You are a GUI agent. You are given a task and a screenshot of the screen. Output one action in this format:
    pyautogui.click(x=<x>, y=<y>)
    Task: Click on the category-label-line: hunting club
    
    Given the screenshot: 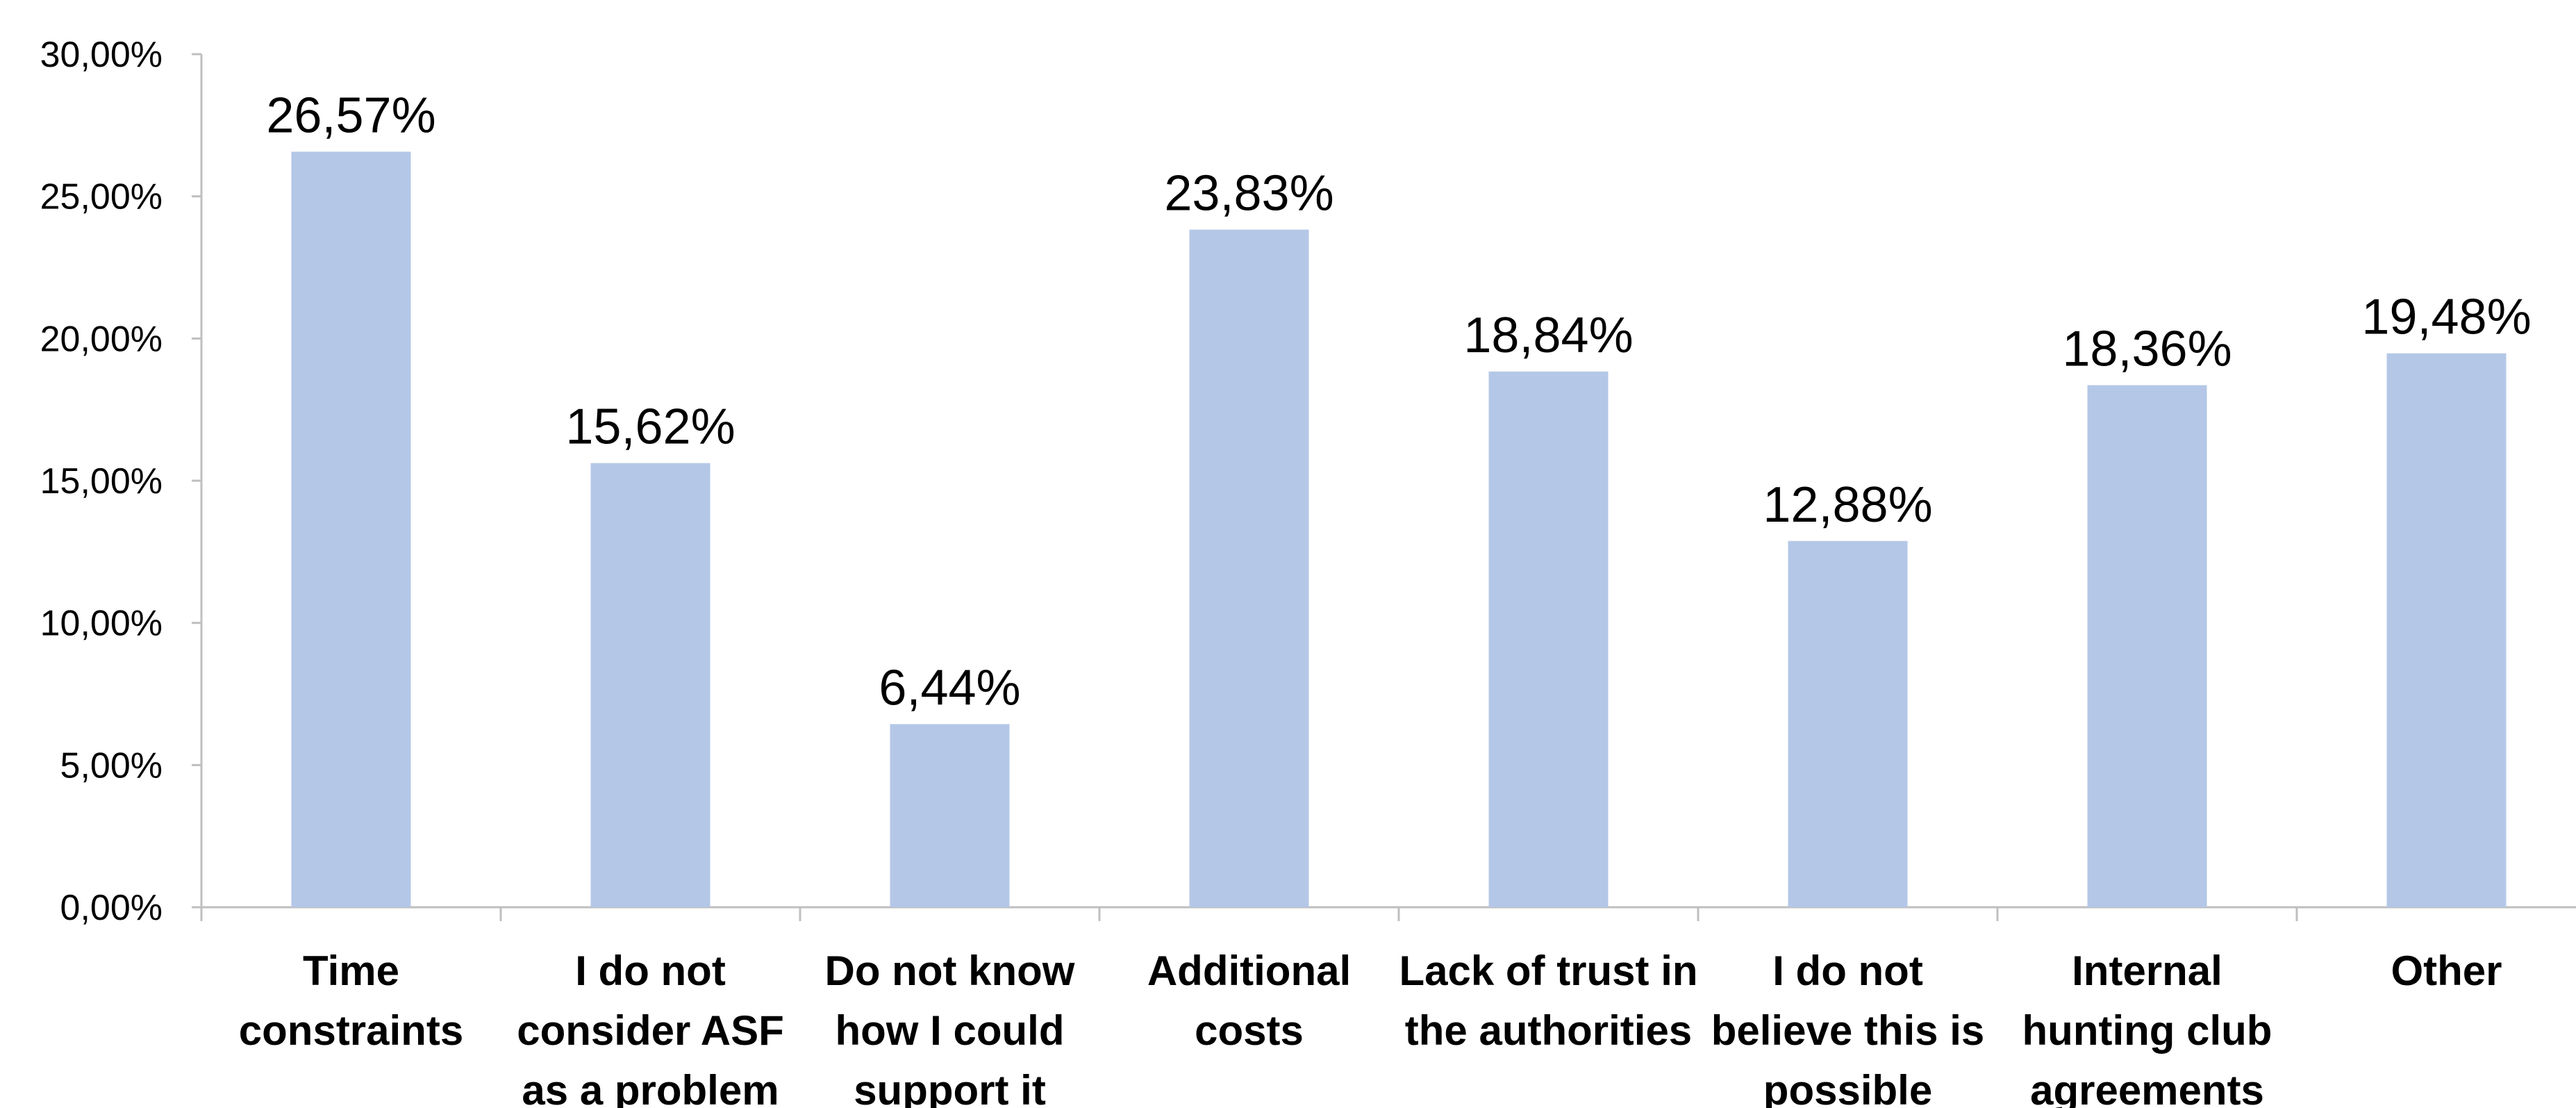 What is the action you would take?
    pyautogui.click(x=2147, y=1030)
    